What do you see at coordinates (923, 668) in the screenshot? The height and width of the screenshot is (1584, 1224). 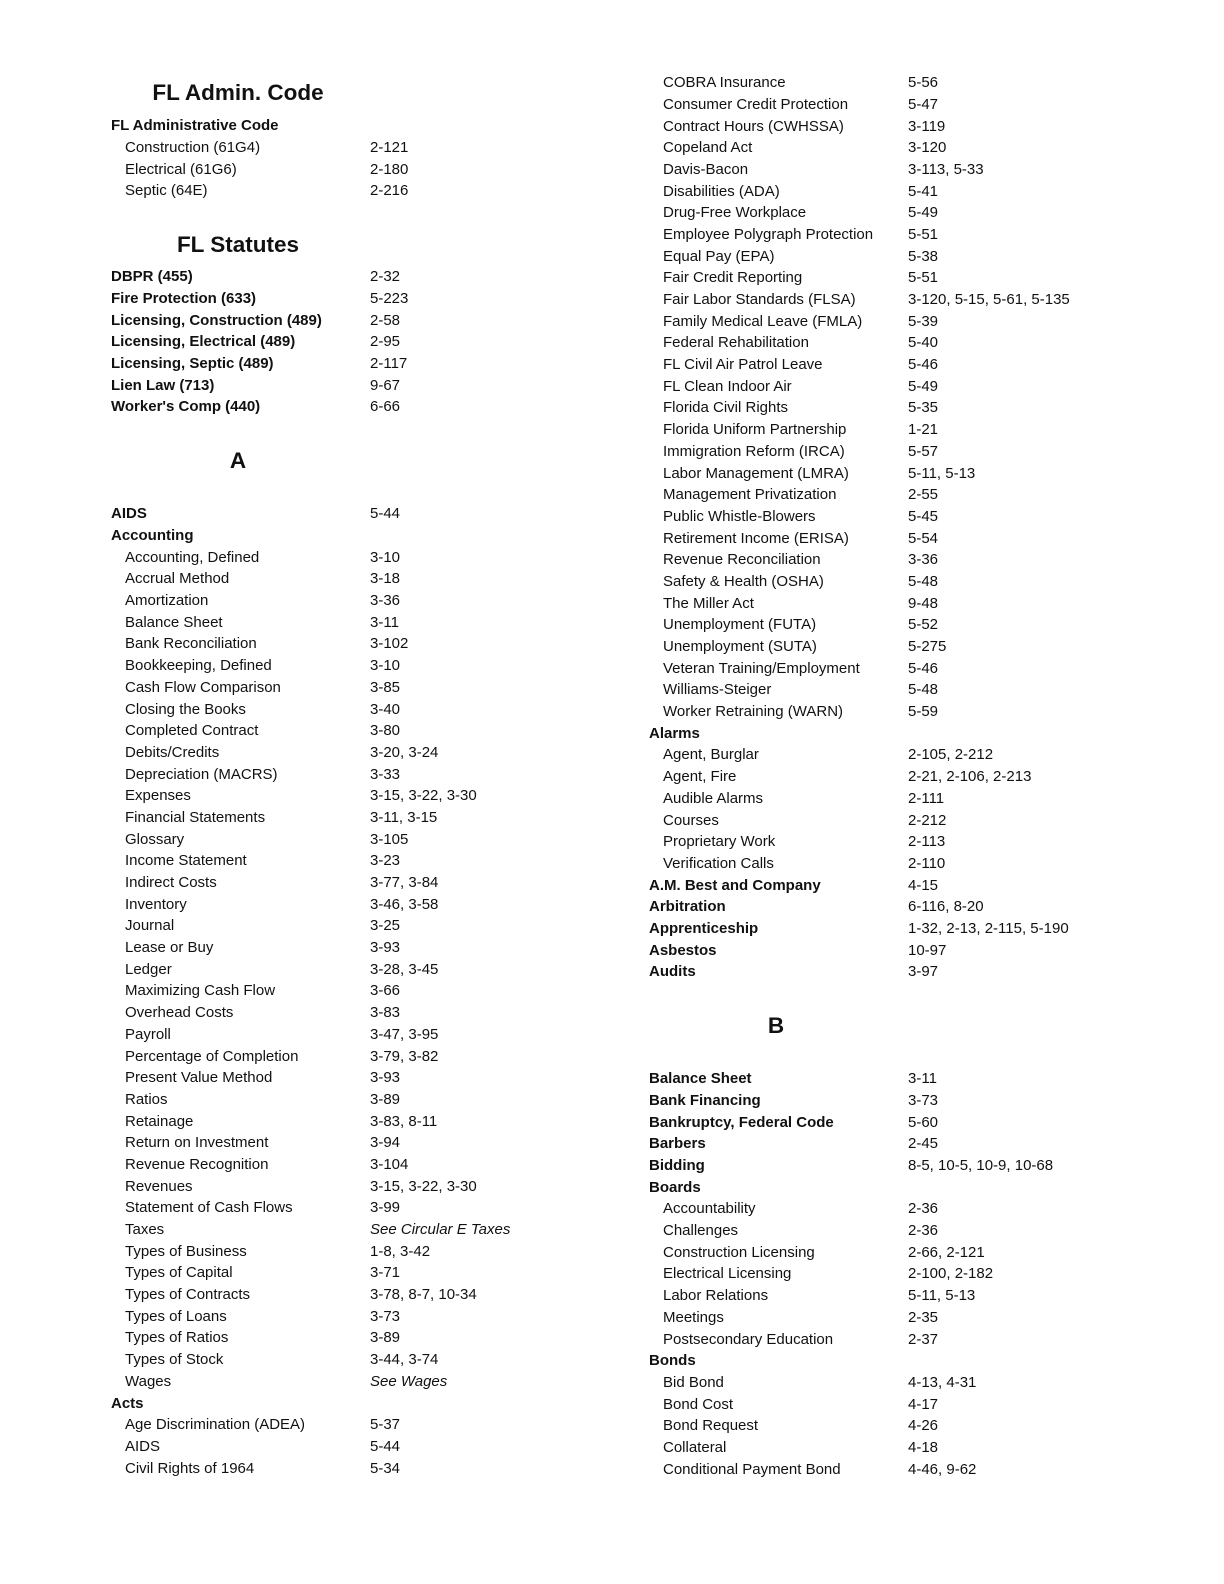 I see `page-reference: 5-46` at bounding box center [923, 668].